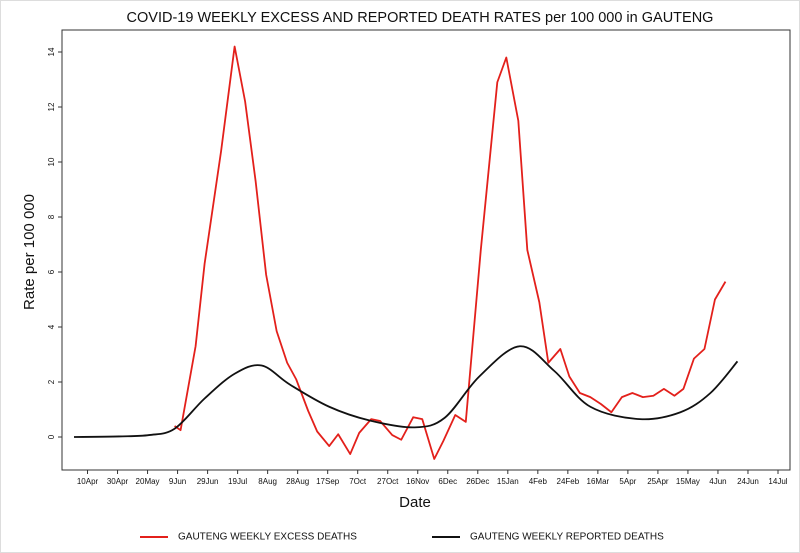 The width and height of the screenshot is (800, 553). I want to click on x-tick-label: 20May, so click(148, 481).